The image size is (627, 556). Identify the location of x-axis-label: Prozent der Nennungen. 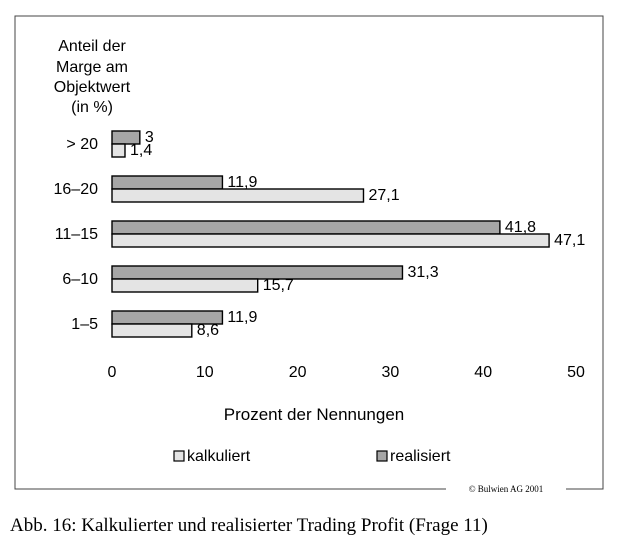
(314, 414).